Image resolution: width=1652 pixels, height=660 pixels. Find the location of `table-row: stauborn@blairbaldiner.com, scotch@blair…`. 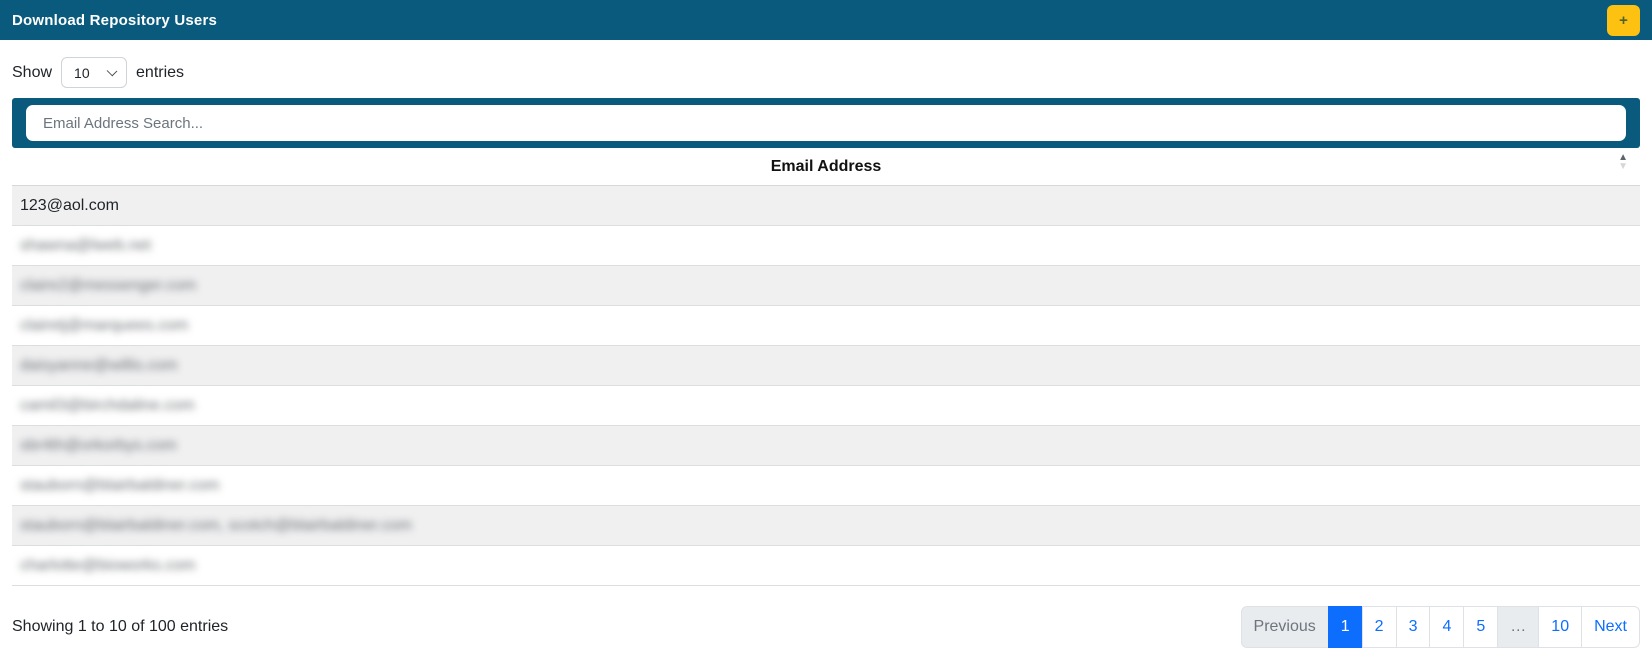

table-row: stauborn@blairbaldiner.com, scotch@blair… is located at coordinates (826, 526).